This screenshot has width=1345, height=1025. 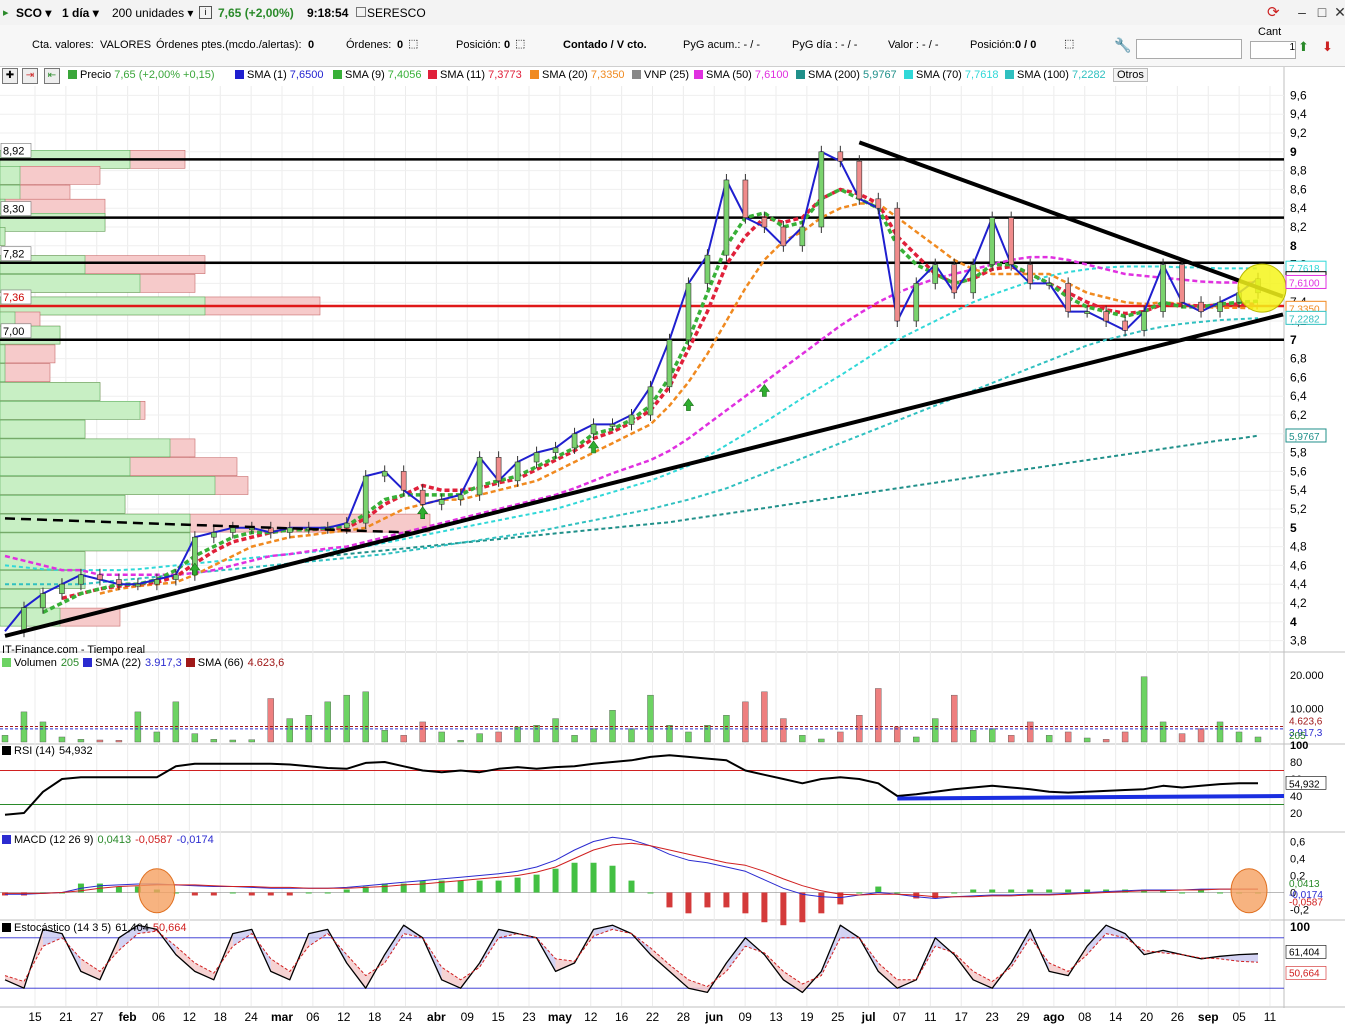 What do you see at coordinates (1055, 75) in the screenshot?
I see `legend-item-sma-100: SMA (100) 7,2282` at bounding box center [1055, 75].